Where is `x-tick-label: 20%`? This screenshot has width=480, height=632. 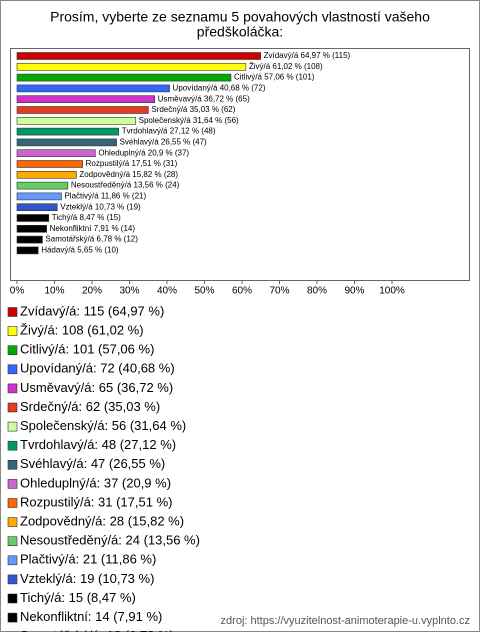 x-tick-label: 20% is located at coordinates (92, 291).